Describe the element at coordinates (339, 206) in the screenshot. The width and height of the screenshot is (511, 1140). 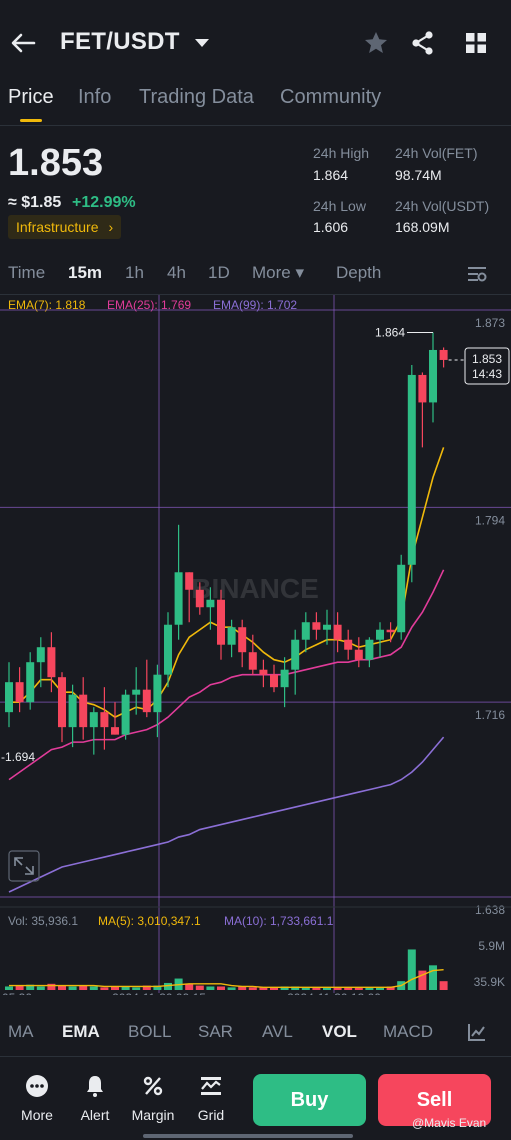
I see `24h-low-label: 24h Low` at that location.